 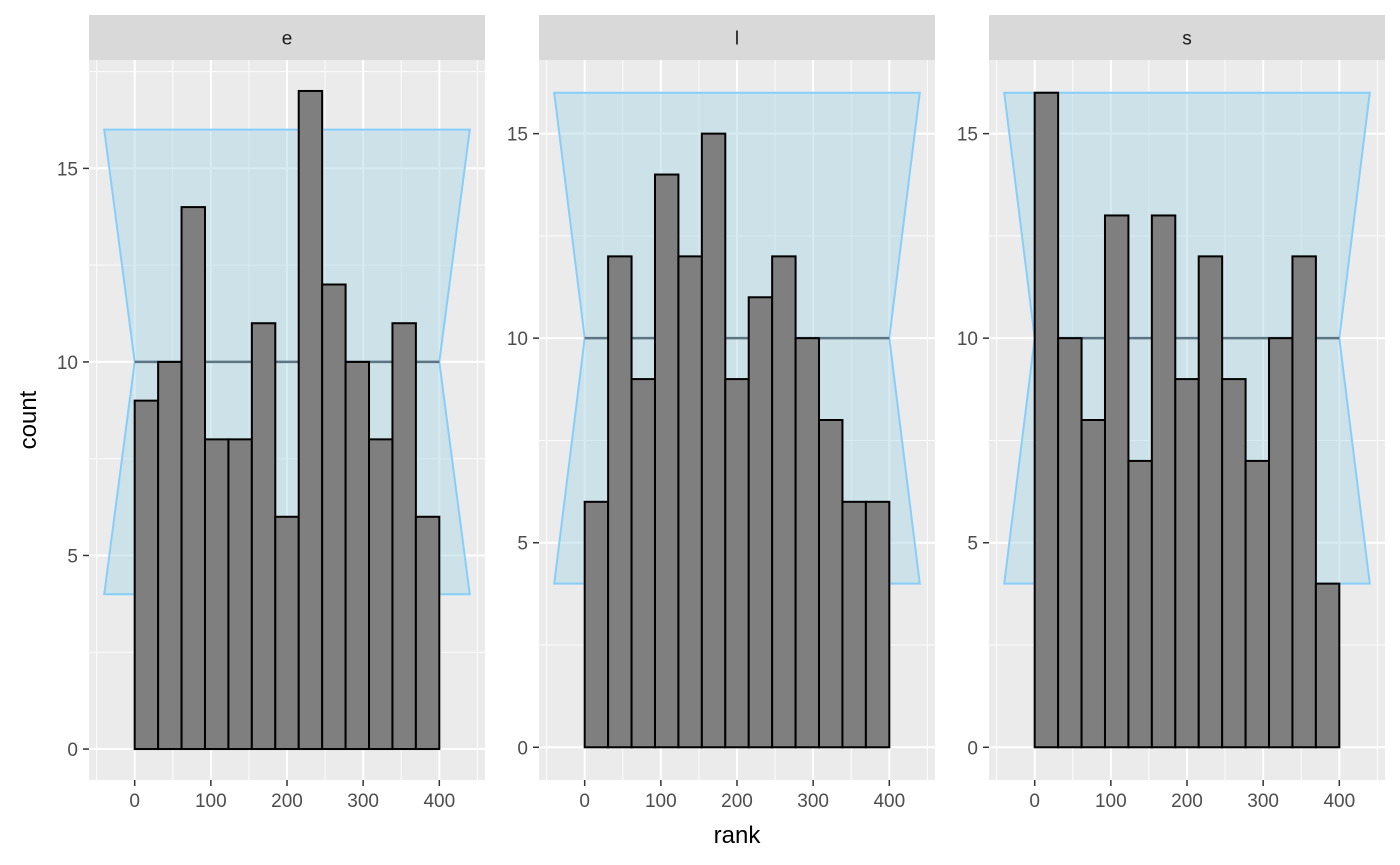 I want to click on facet-strip-label: s, so click(x=1187, y=39).